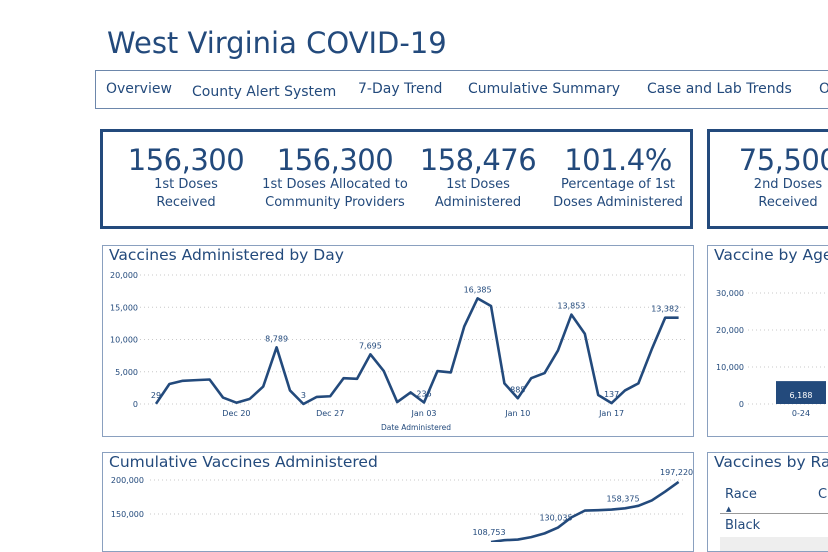 The image size is (828, 552). Describe the element at coordinates (478, 194) in the screenshot. I see `kpi-label: 1st Doses Administered` at that location.